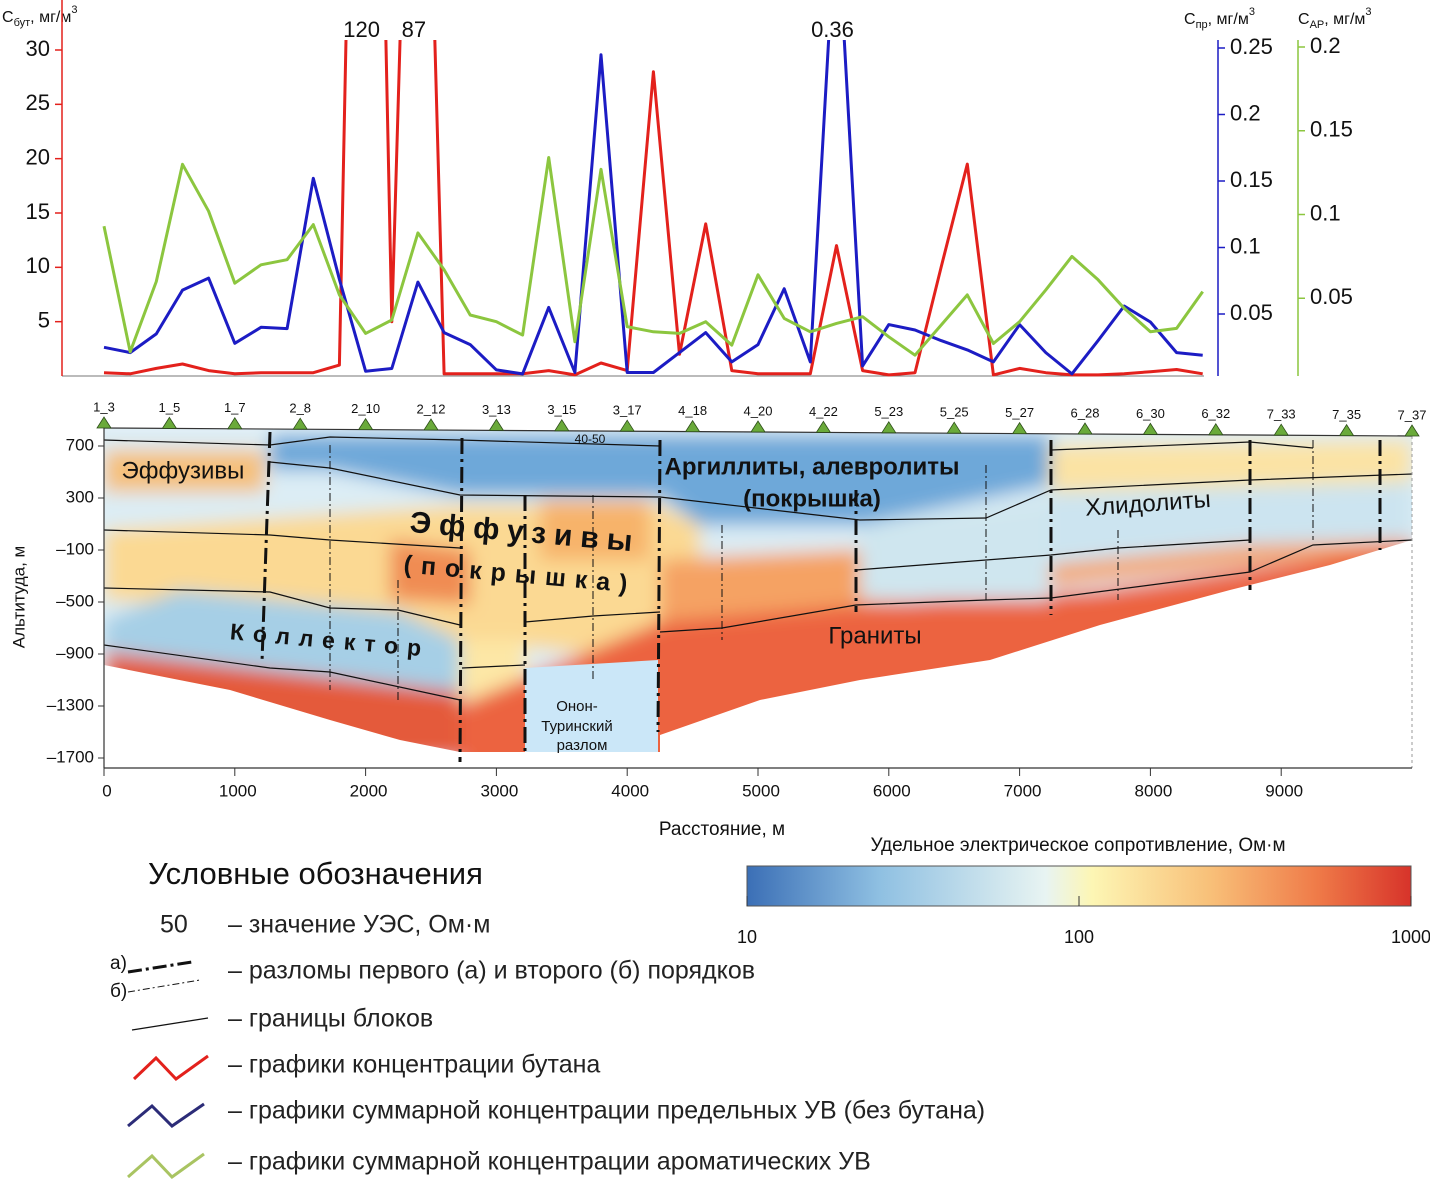 Image resolution: width=1430 pixels, height=1182 pixels. Describe the element at coordinates (39, 16) in the screenshot. I see `y-axis-title: Сбут, мг/м3` at that location.